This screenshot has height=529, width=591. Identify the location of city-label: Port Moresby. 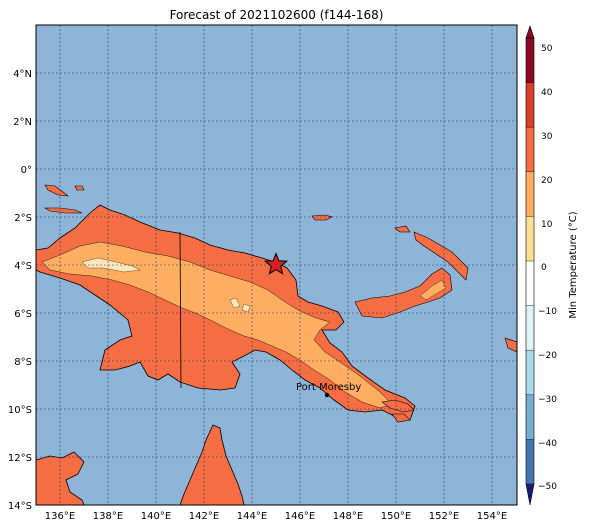
(328, 387).